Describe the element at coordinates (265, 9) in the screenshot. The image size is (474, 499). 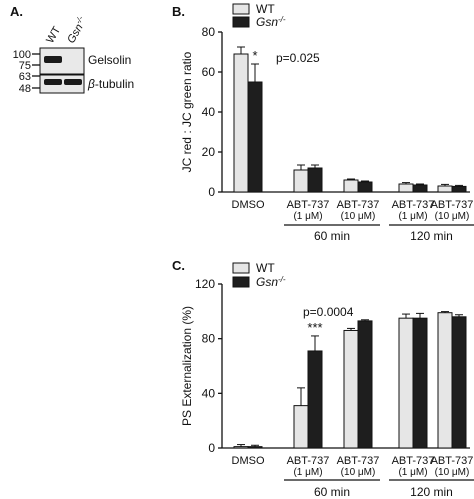
I see `legend-b-wt-label: WT` at that location.